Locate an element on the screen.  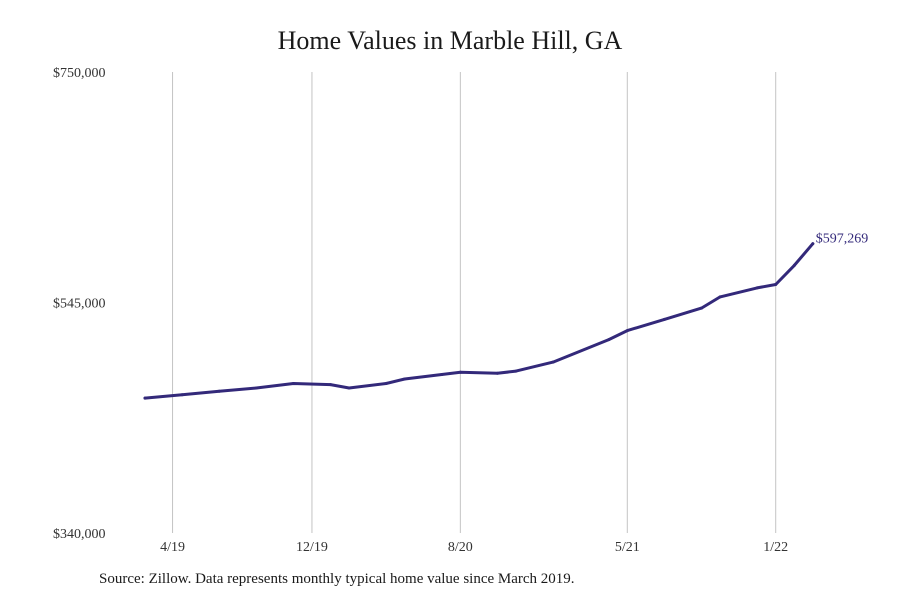
y-axis-tick-labels: $750,000 $545,000 $340,000 is located at coordinates (79, 304).